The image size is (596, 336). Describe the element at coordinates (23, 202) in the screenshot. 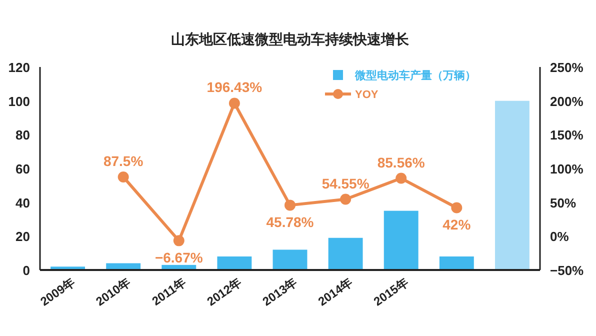

I see `y-tick-label: 40` at that location.